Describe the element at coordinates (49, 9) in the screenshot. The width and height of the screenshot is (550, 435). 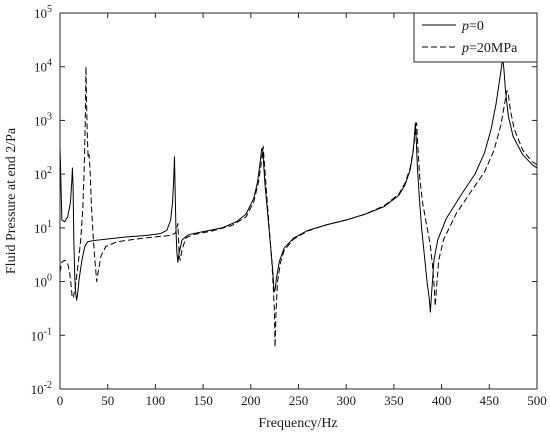
I see `y-tick-label-exp: 5` at that location.